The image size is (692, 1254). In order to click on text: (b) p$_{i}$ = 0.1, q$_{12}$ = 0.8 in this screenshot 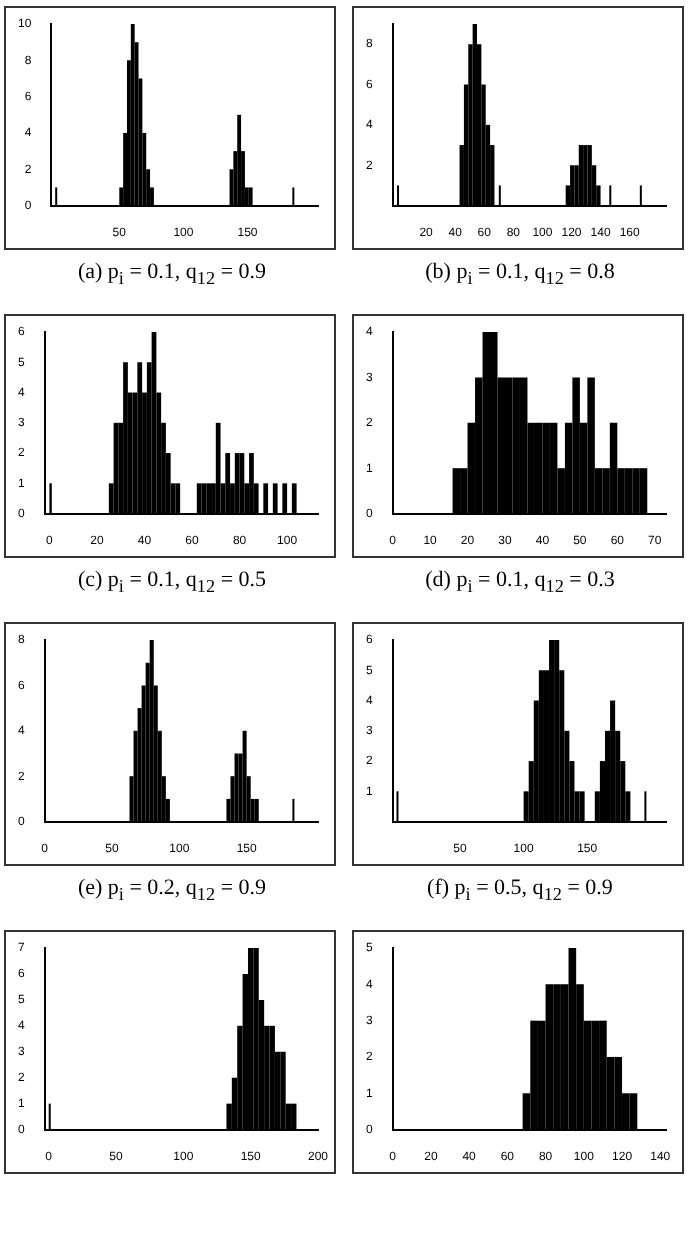, I will do `click(520, 275)`.